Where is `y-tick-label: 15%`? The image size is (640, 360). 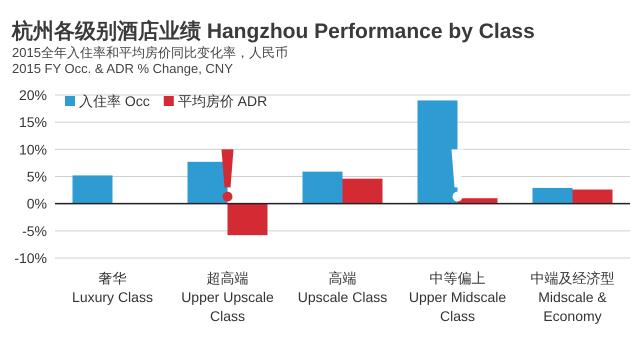
y-tick-label: 15% is located at coordinates (32, 122).